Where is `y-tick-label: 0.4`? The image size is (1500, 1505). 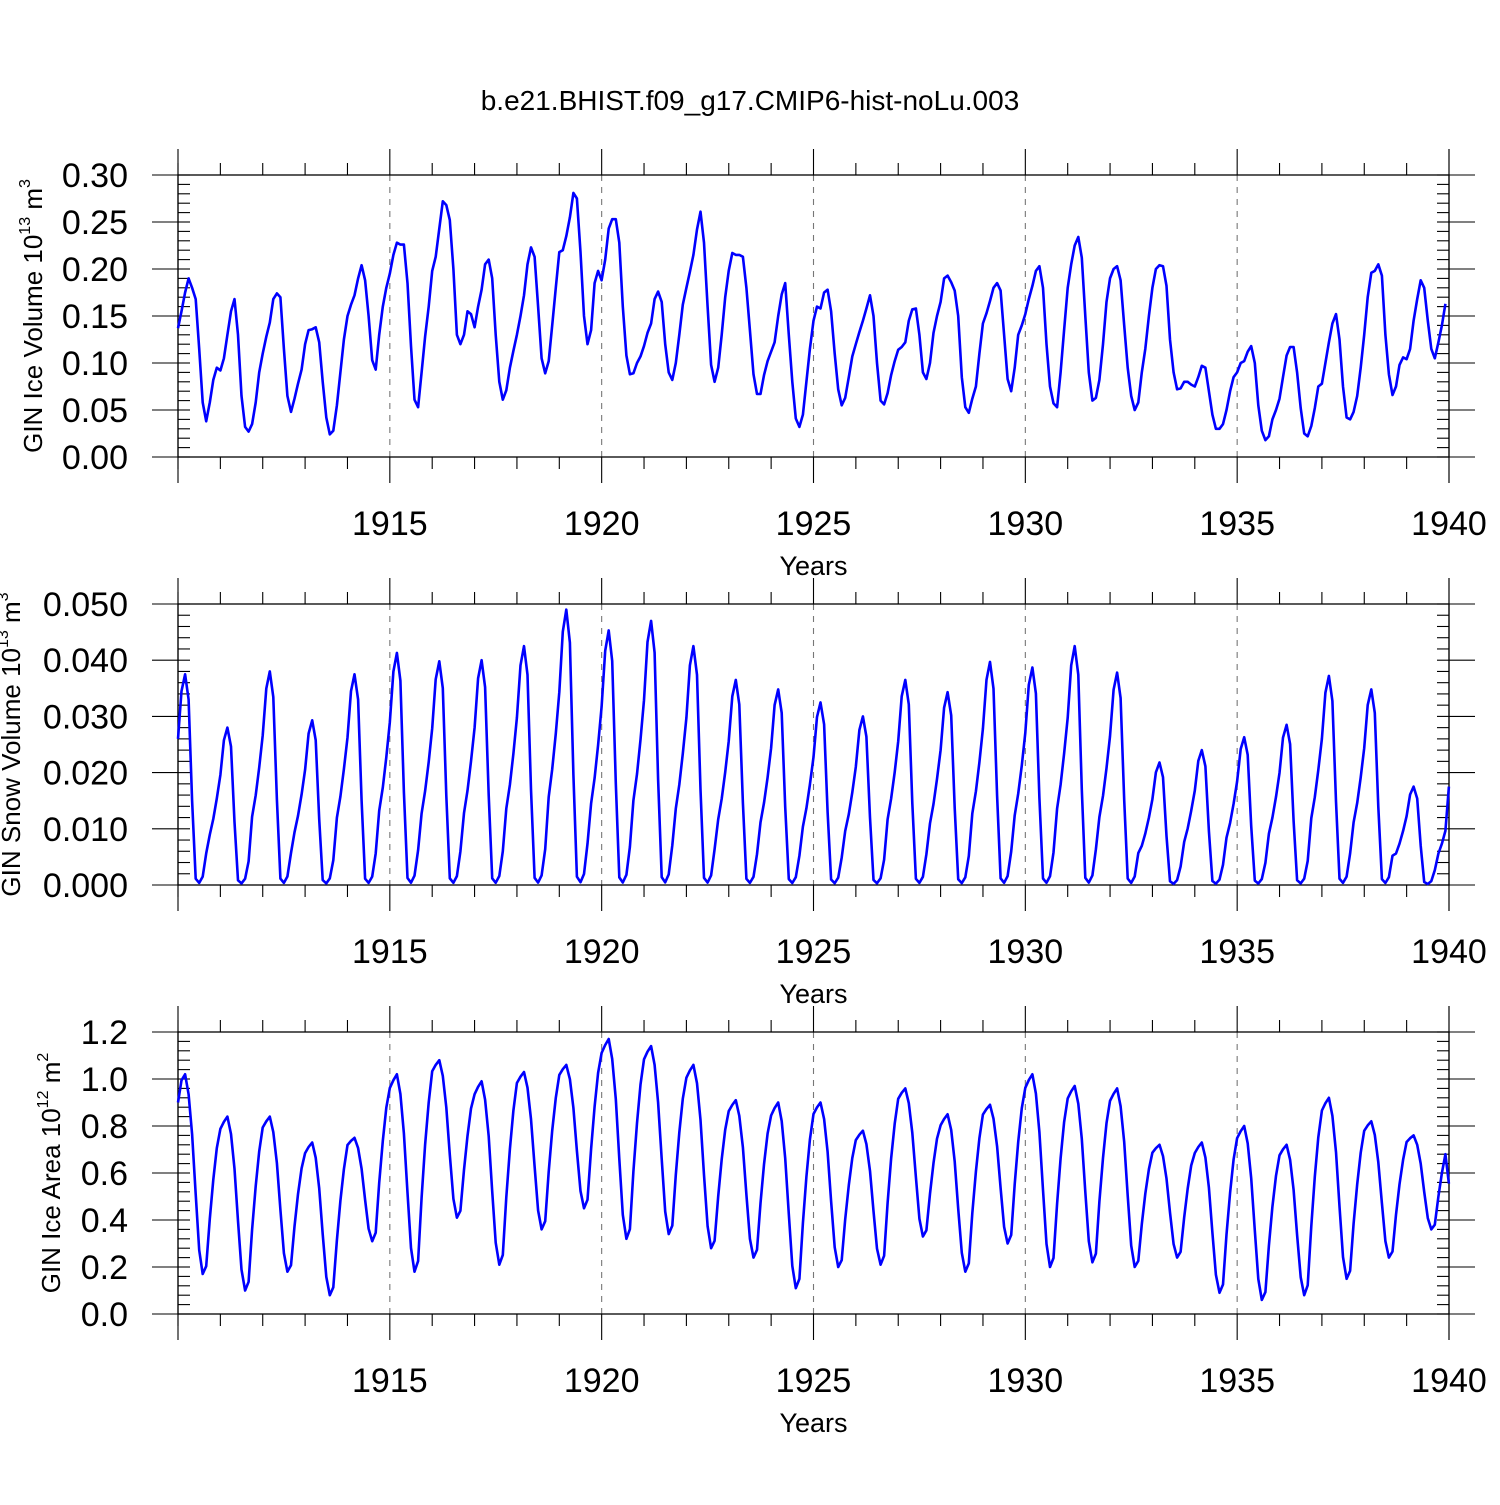
y-tick-label: 0.4 is located at coordinates (104, 1221).